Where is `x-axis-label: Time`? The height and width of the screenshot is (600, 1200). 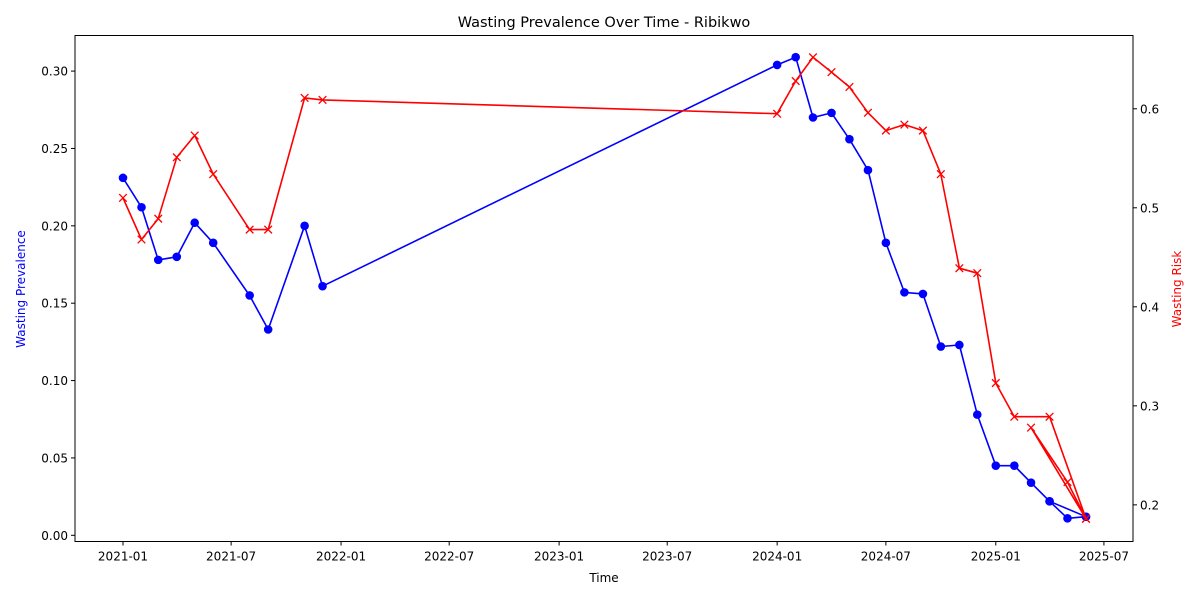
x-axis-label: Time is located at coordinates (603, 578).